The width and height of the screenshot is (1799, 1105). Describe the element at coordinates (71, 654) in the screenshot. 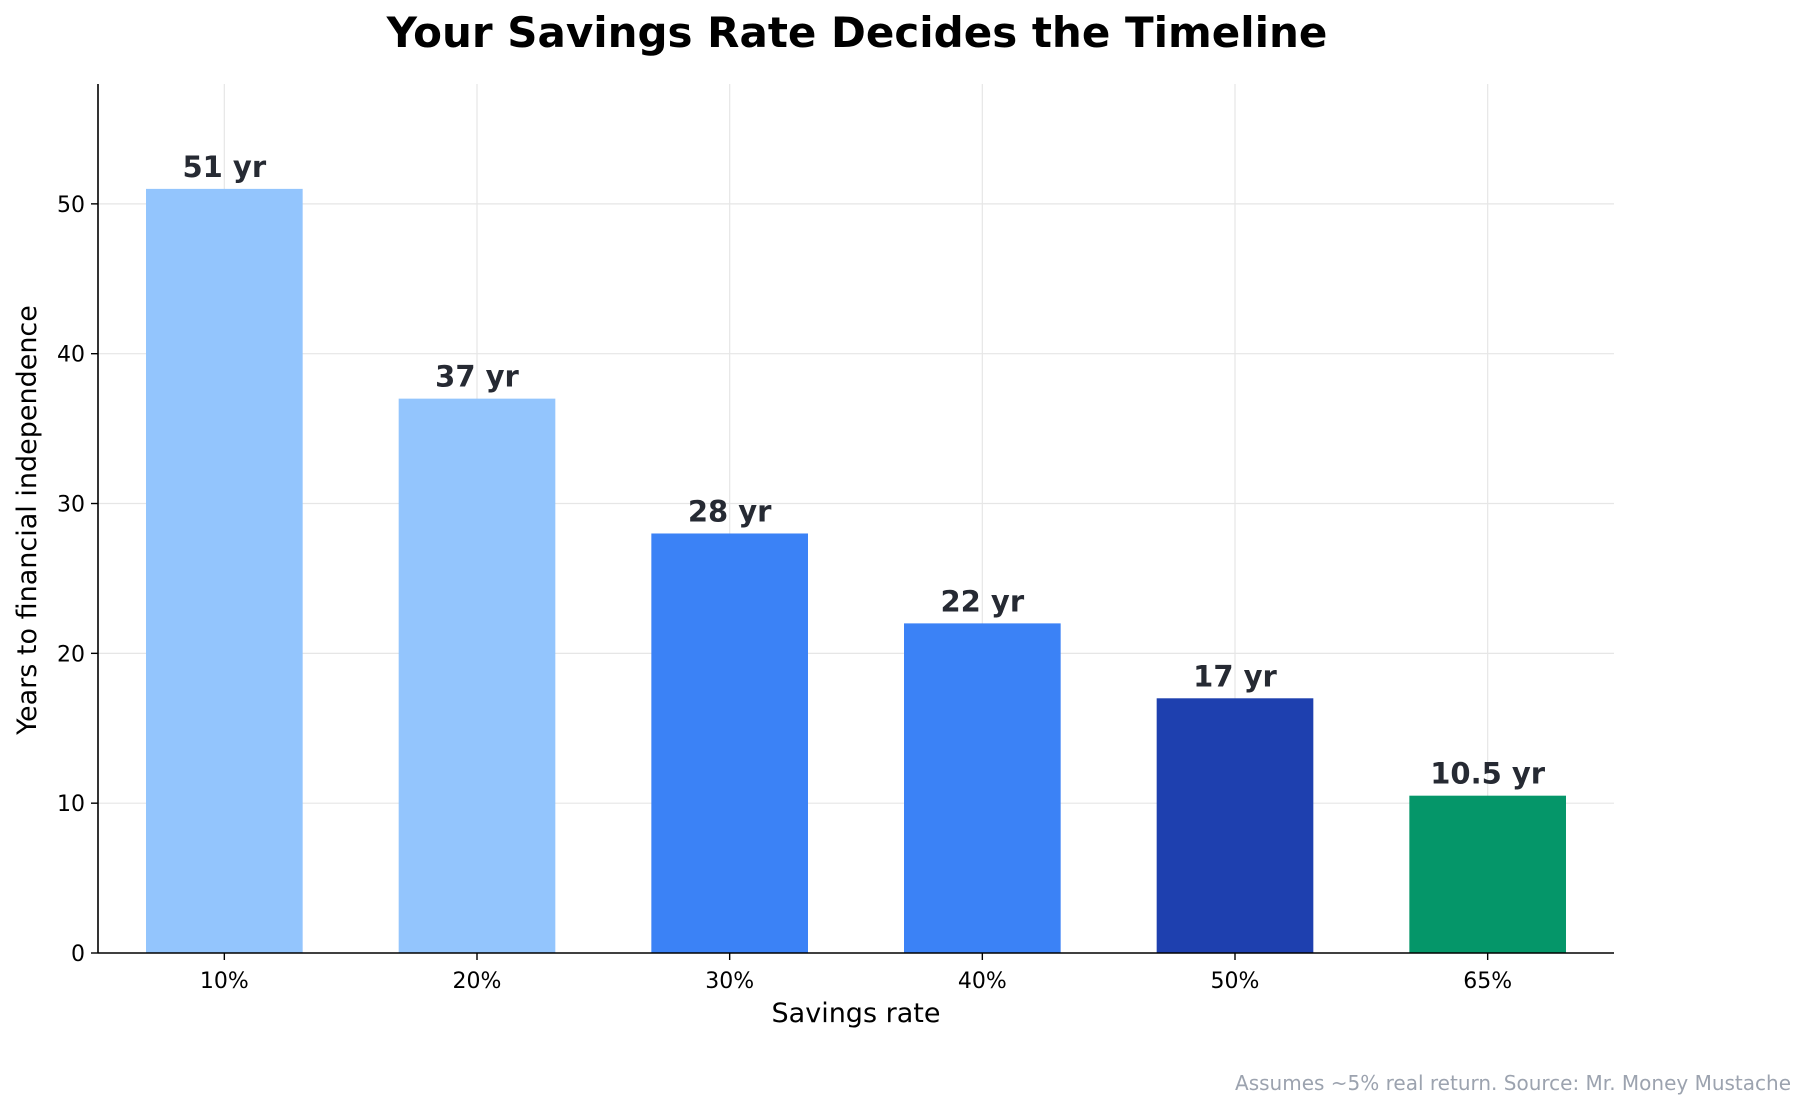

I see `y-tick-label: 20` at that location.